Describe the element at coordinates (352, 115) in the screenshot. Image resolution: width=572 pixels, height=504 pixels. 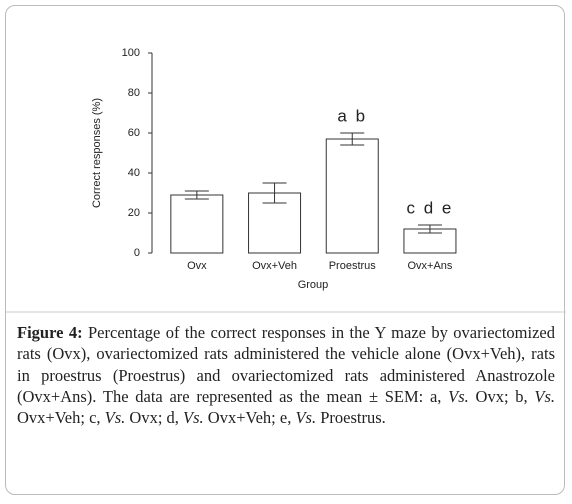
I see `annotation: a b` at that location.